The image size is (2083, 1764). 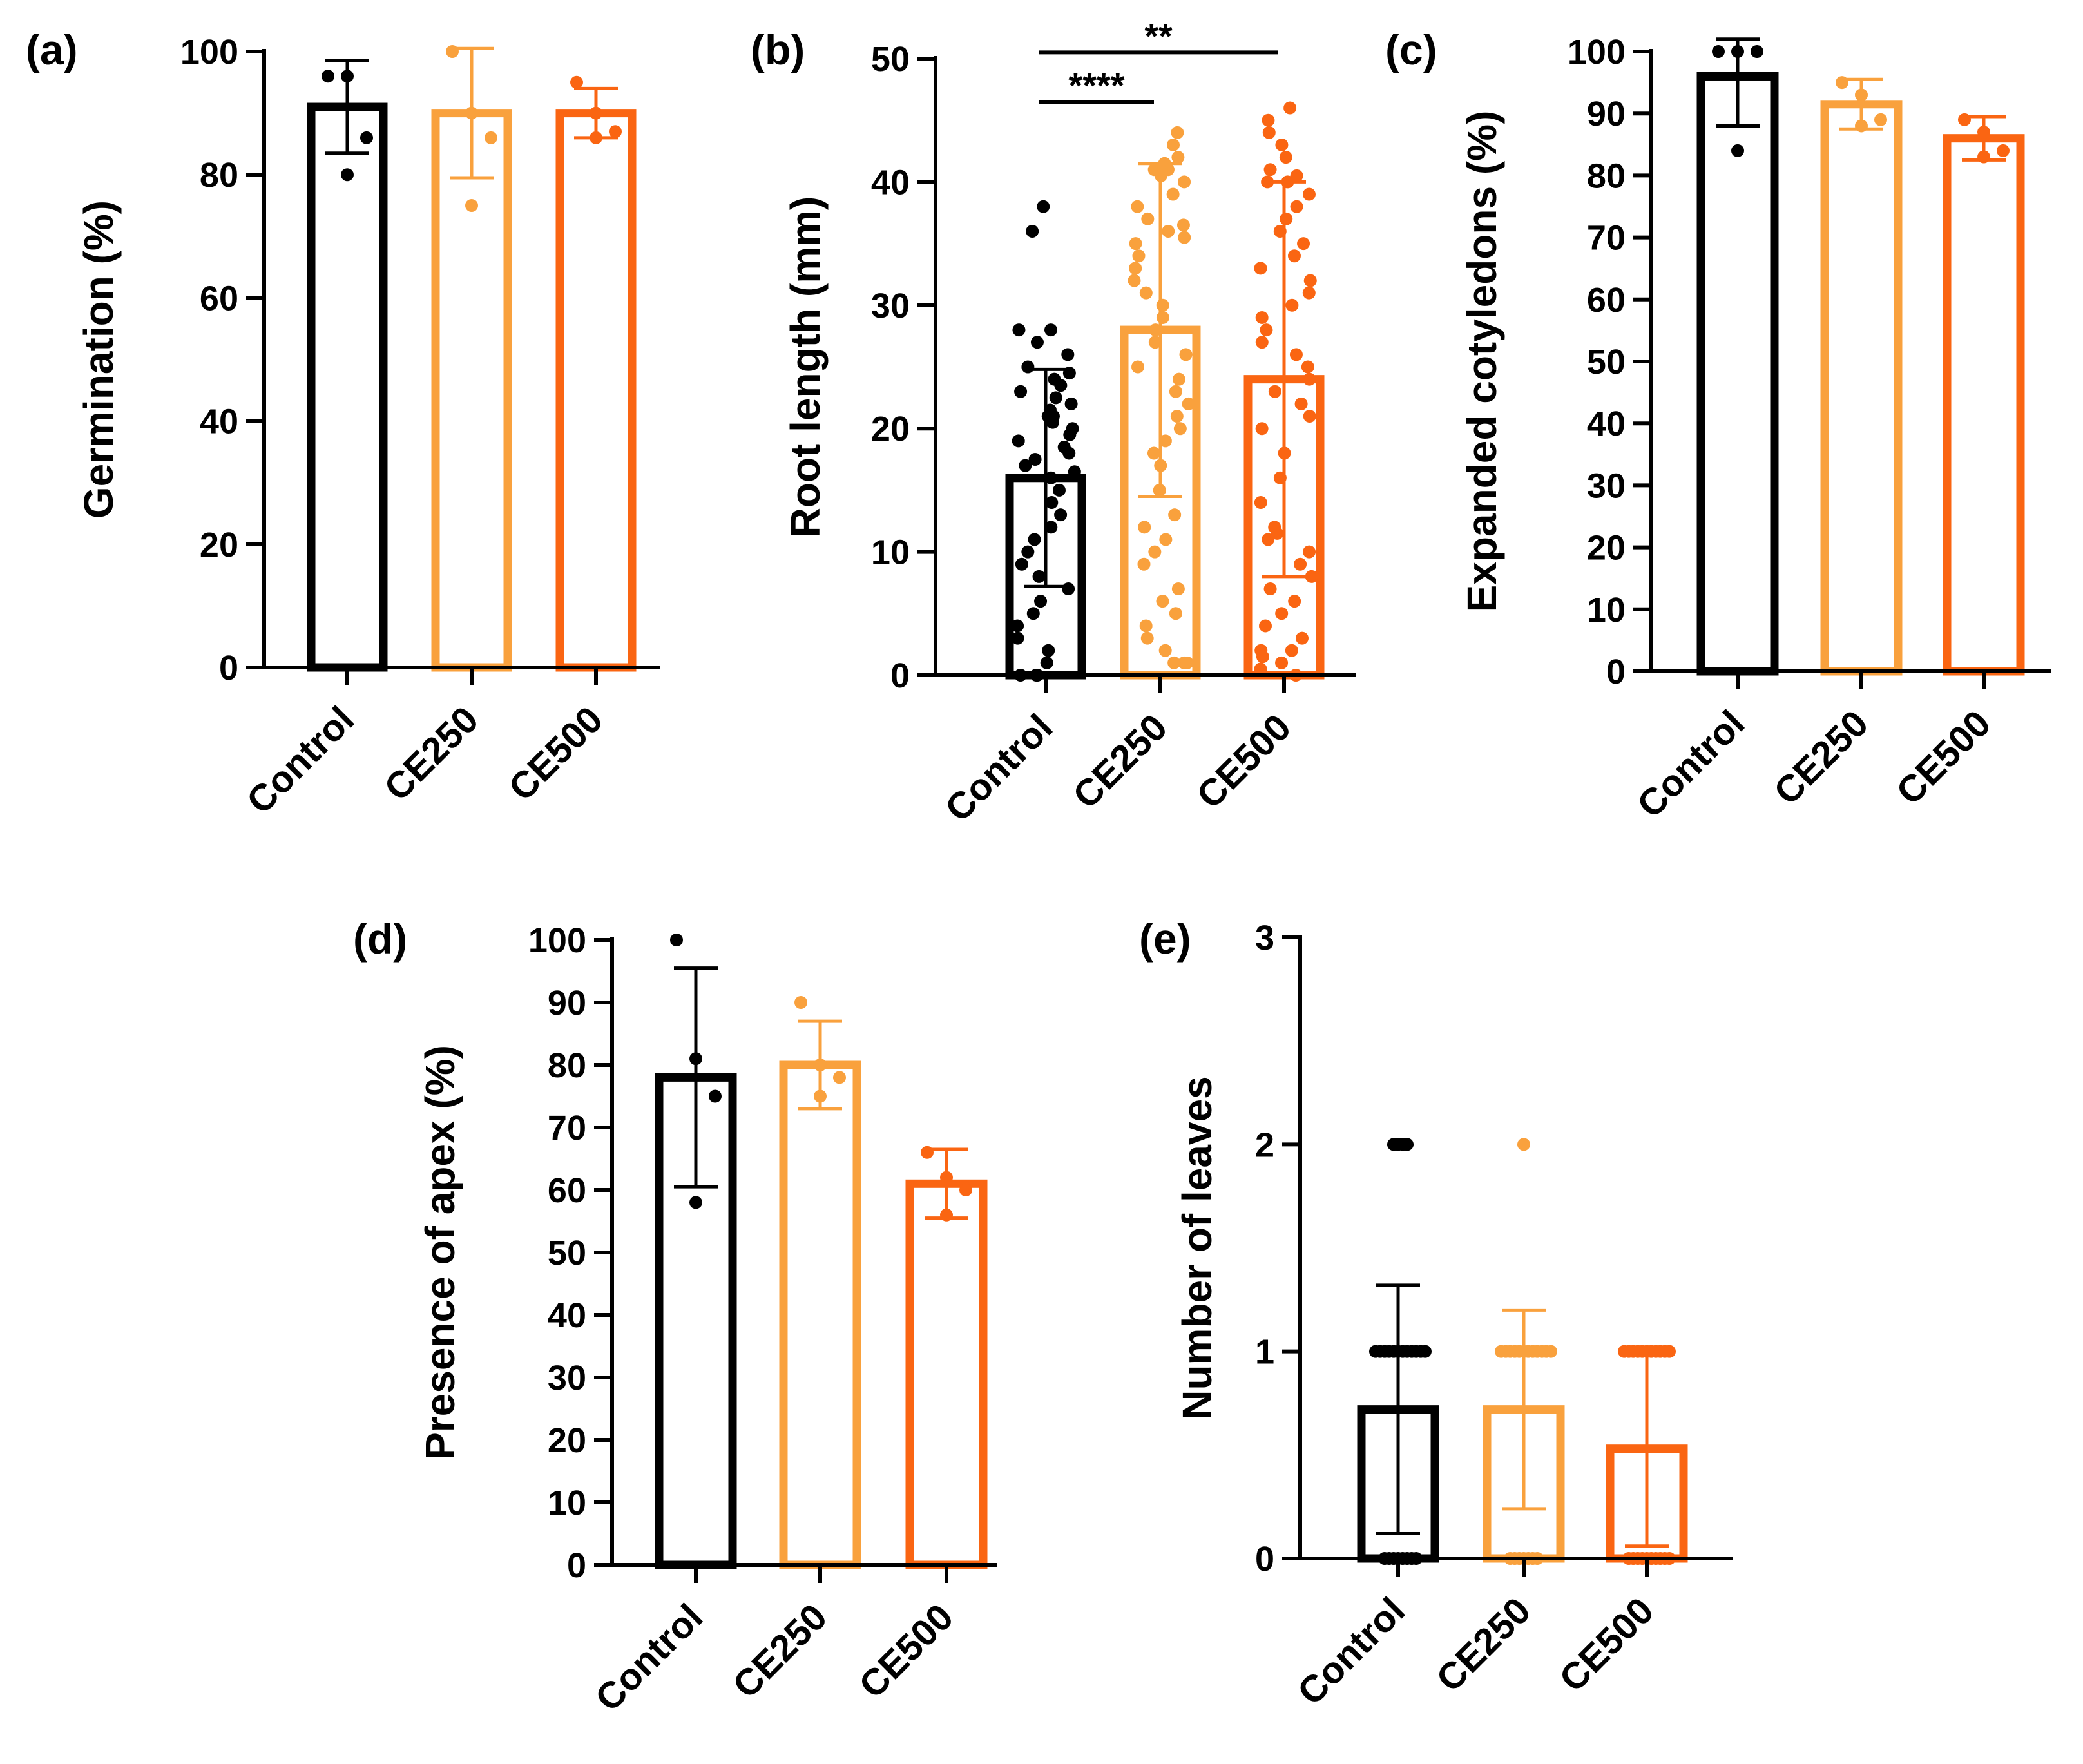 What do you see at coordinates (1482, 362) in the screenshot?
I see `y-axis-title-c: Expanded cotyledons (%)` at bounding box center [1482, 362].